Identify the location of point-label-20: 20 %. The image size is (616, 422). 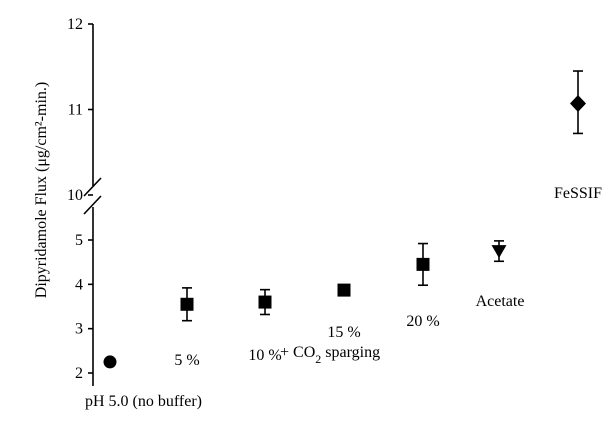
(422, 321).